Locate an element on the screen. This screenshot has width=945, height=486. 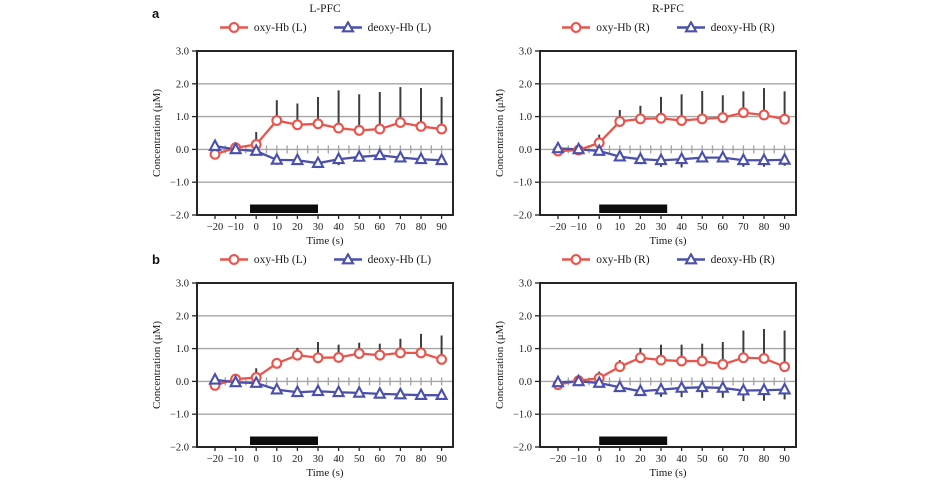
svg-text: 0.0 is located at coordinates (525, 382).